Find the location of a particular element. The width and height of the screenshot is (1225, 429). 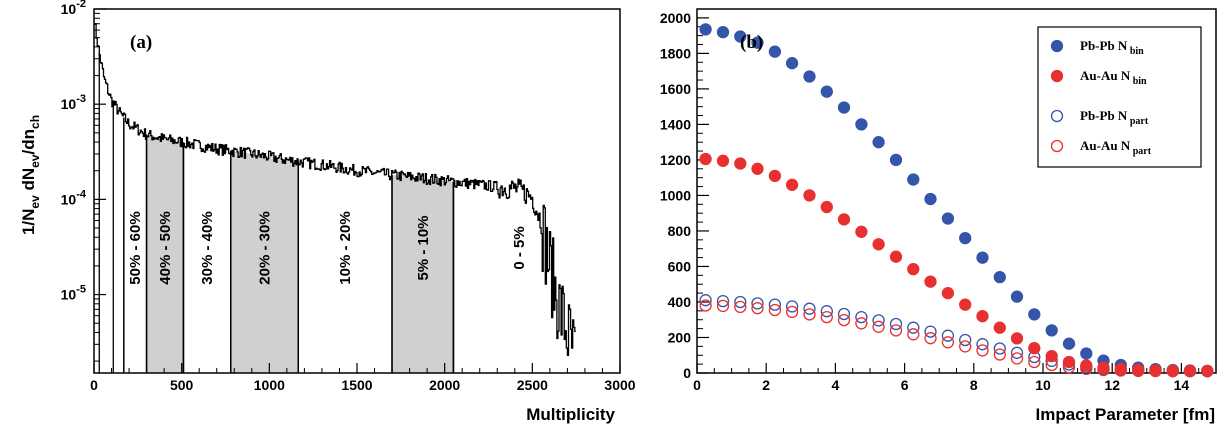

legend-label: Pb-Pb N part is located at coordinates (1114, 117).